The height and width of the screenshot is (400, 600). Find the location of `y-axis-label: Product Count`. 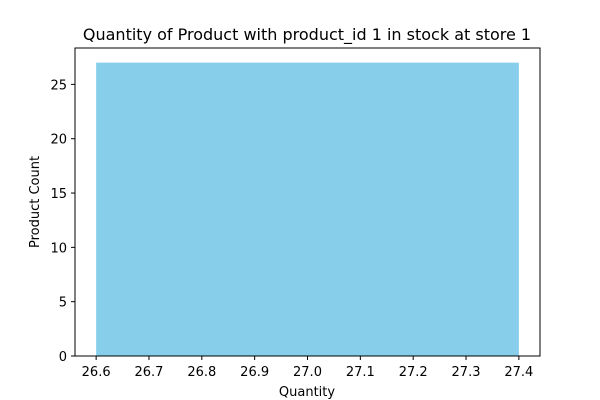

y-axis-label: Product Count is located at coordinates (35, 202).